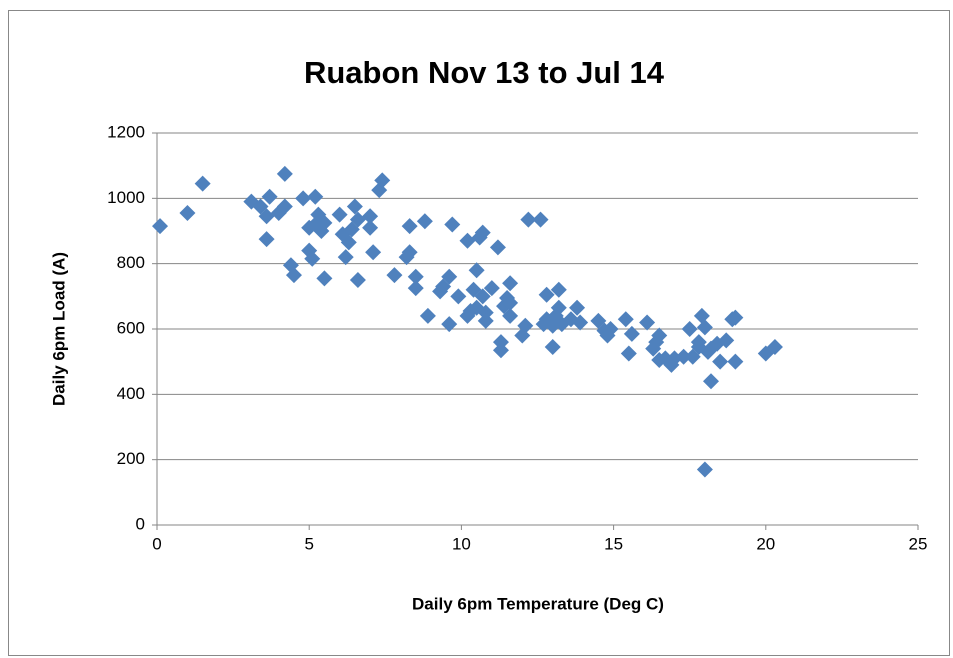 This screenshot has width=953, height=658. I want to click on y-tick-label: 600, so click(131, 327).